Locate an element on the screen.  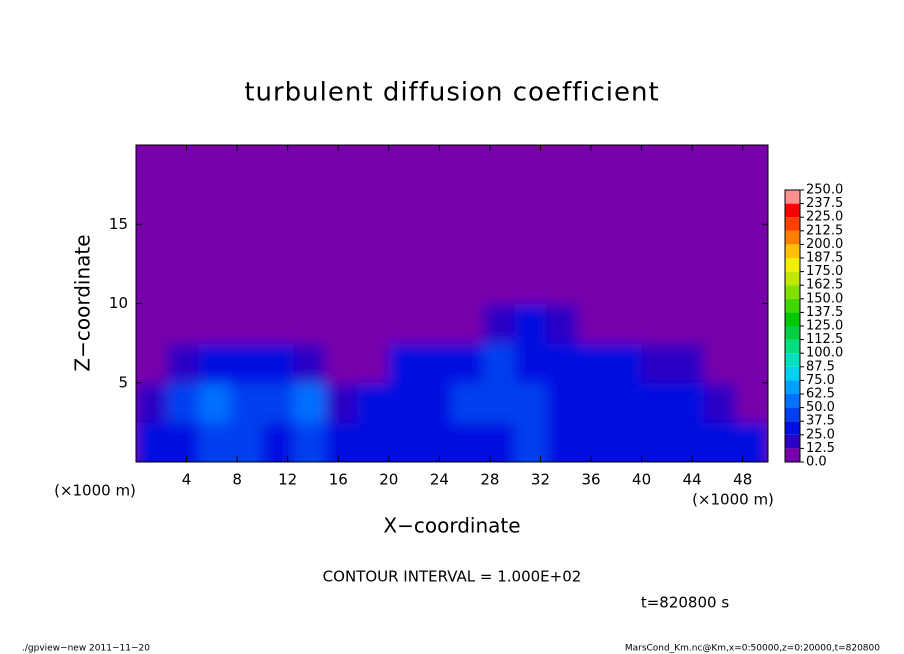
colorbar-label: 112.5 is located at coordinates (824, 339).